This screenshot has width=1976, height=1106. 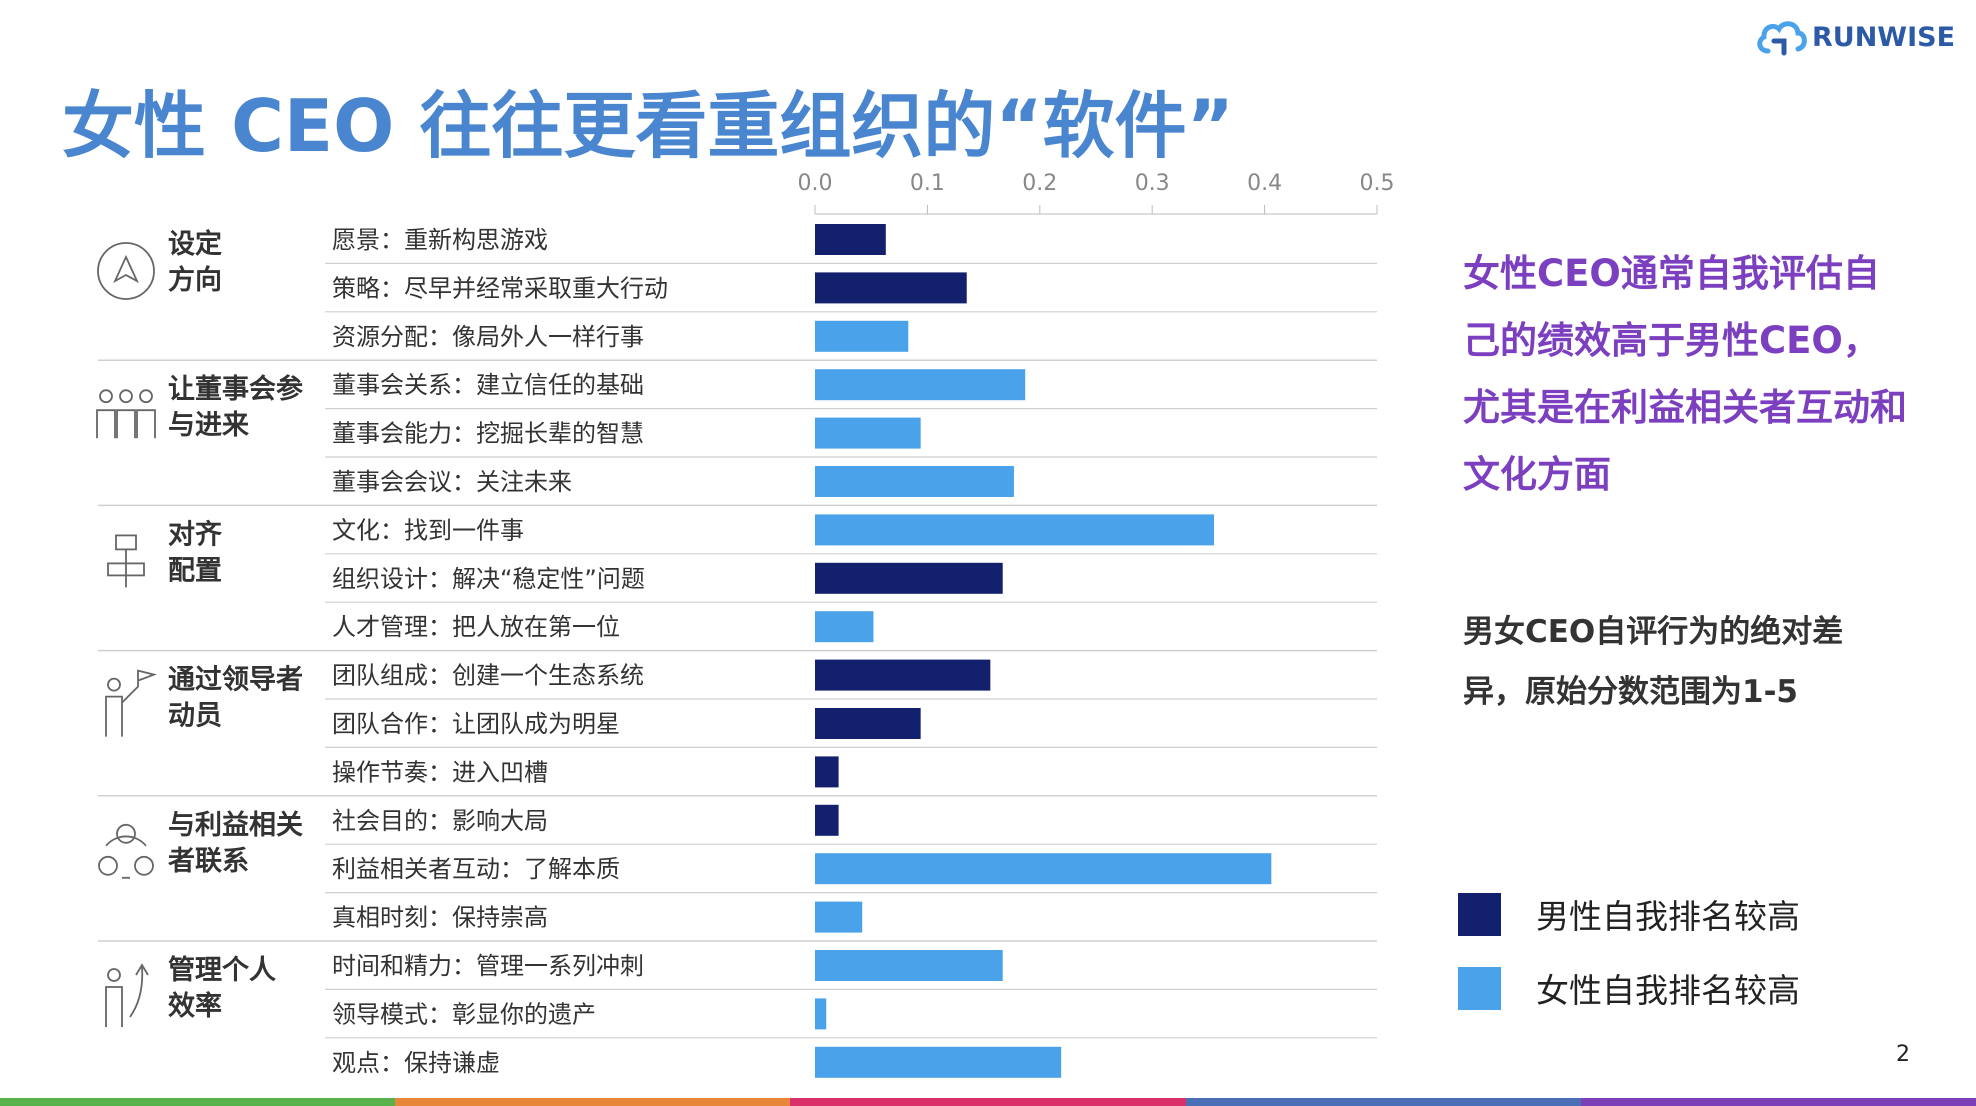 I want to click on row-label: 利益相关者互动：了解本质, so click(x=476, y=869).